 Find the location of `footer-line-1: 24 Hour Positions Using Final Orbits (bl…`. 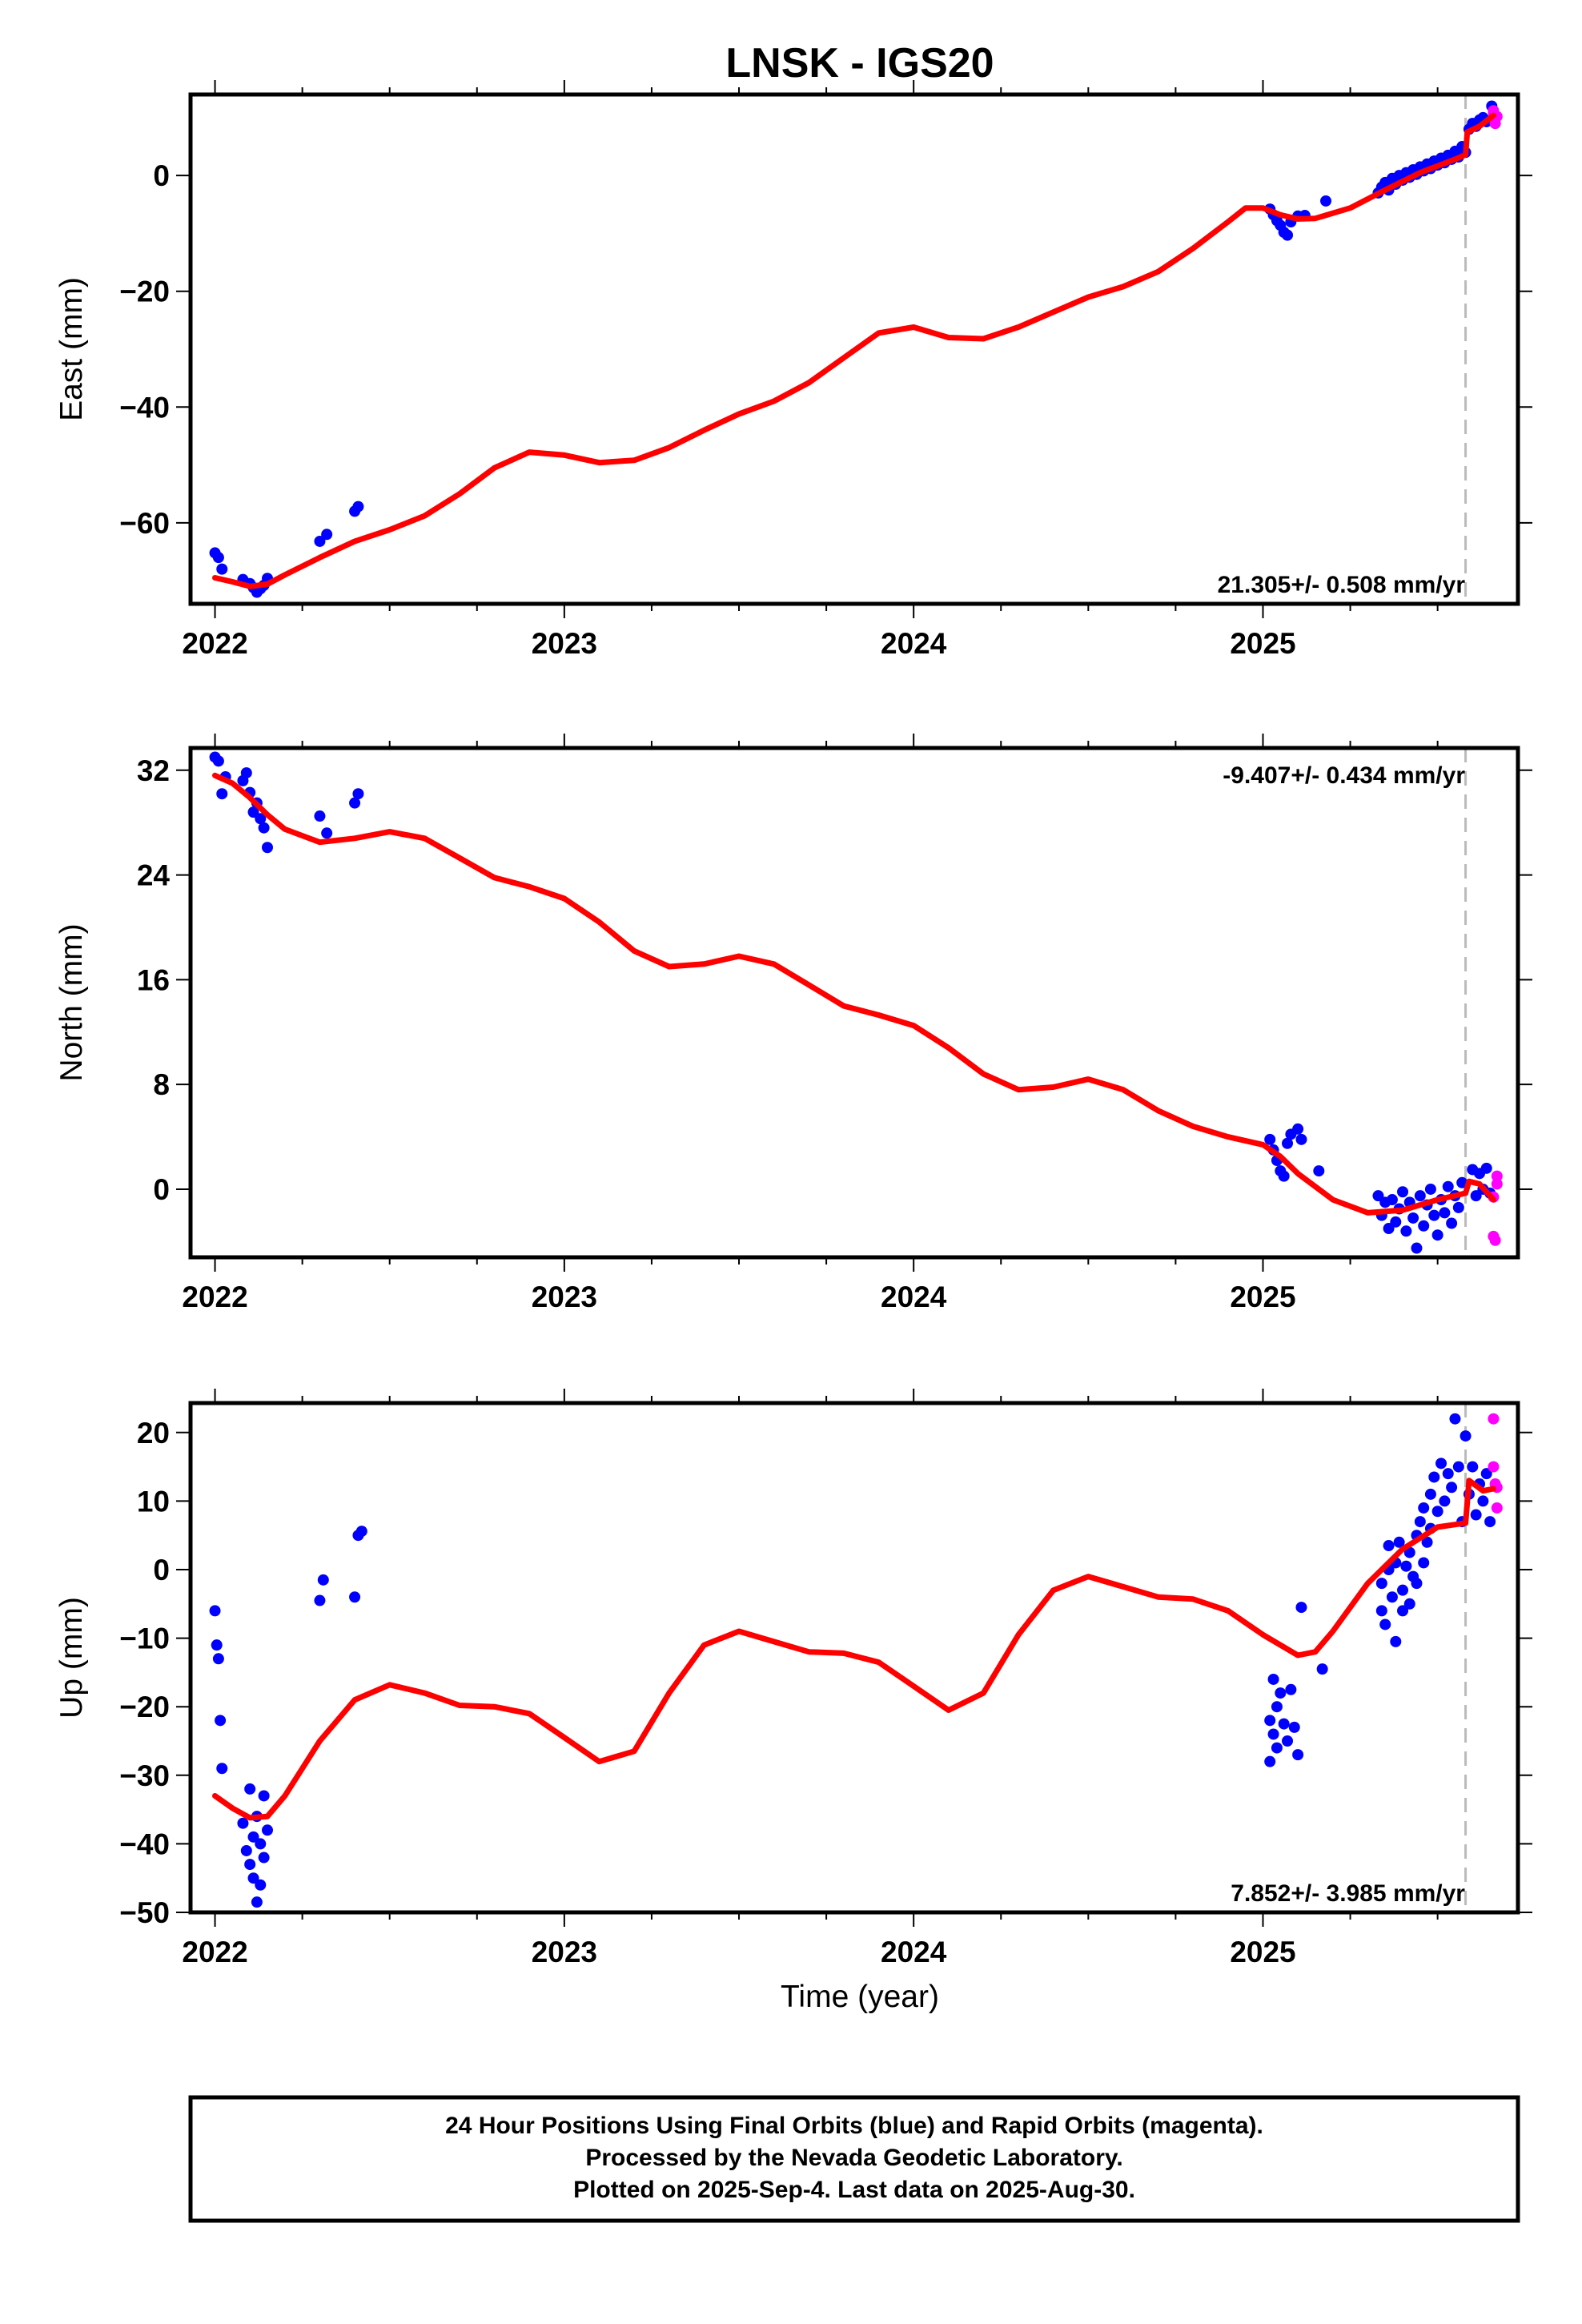

footer-line-1: 24 Hour Positions Using Final Orbits (bl… is located at coordinates (854, 2126).